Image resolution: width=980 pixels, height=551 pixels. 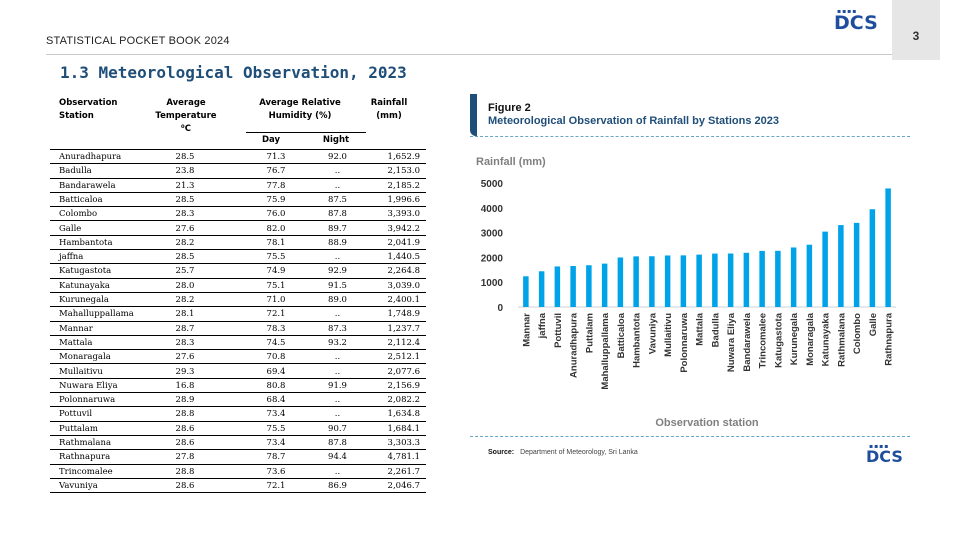 What do you see at coordinates (300, 109) in the screenshot?
I see `header-humidity: Average Relative Humidity (%)` at bounding box center [300, 109].